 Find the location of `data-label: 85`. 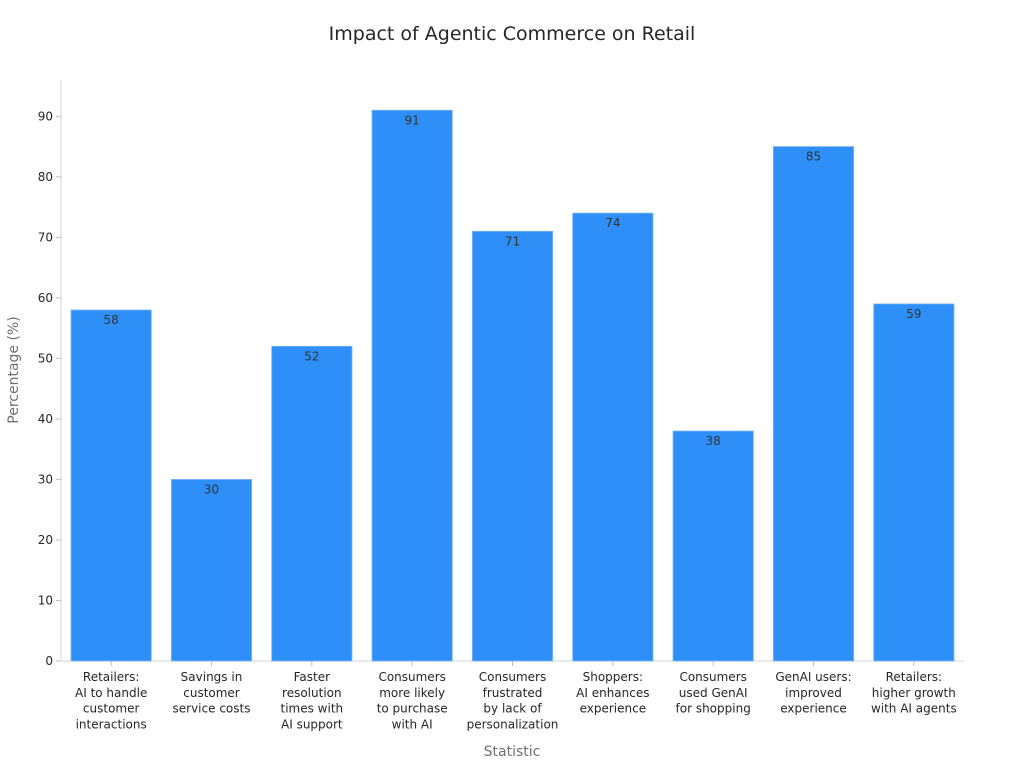

data-label: 85 is located at coordinates (813, 157).